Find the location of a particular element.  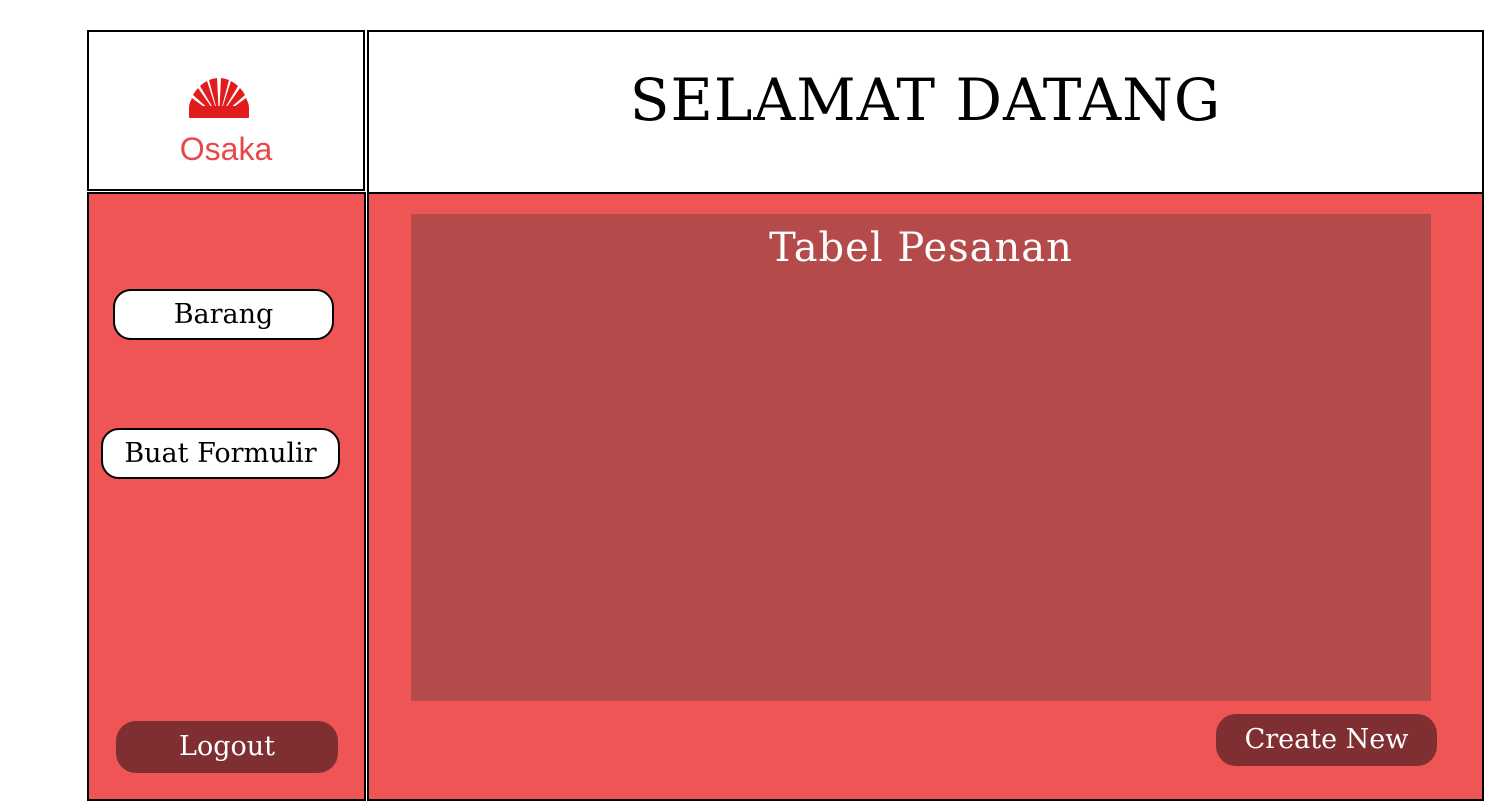

sidebar is located at coordinates (226, 496).